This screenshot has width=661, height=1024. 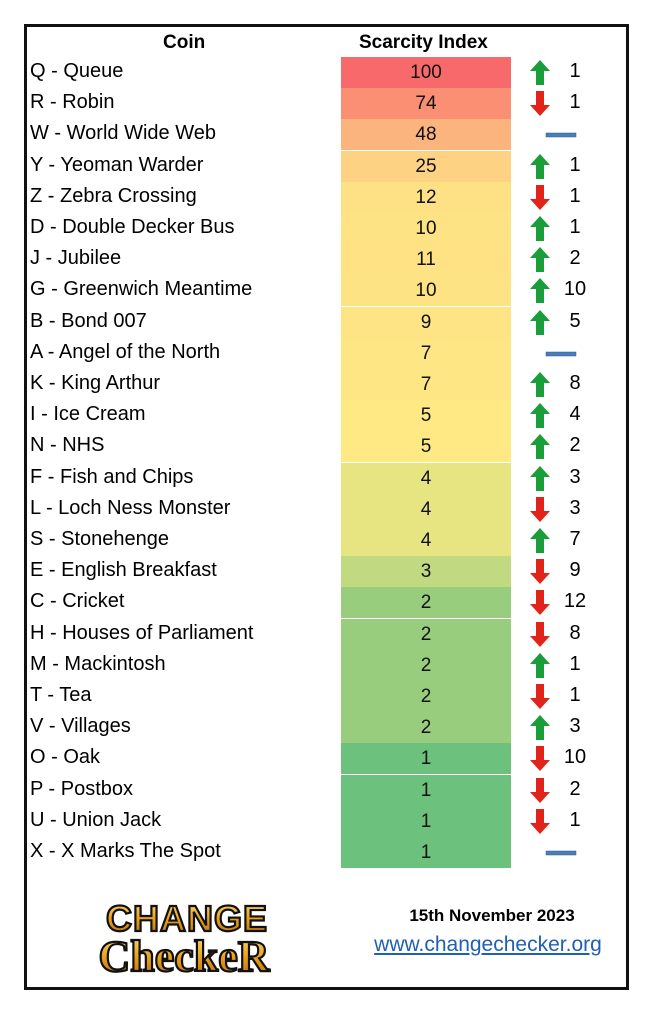 I want to click on table-row: H - Houses of Parliament 2 8, so click(x=330, y=634).